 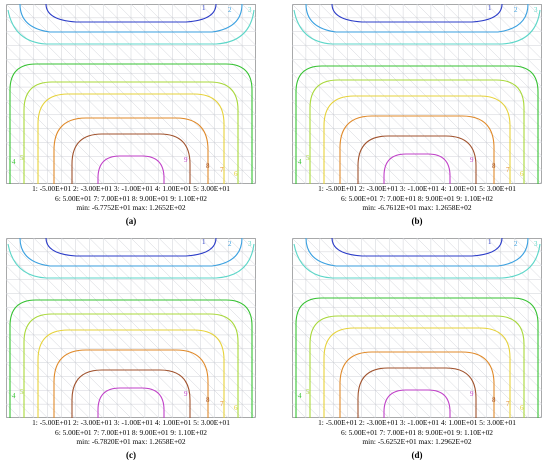 I want to click on min-max-label: min: -6.7752E+01 max: 1.2652E+02, so click(x=131, y=208).